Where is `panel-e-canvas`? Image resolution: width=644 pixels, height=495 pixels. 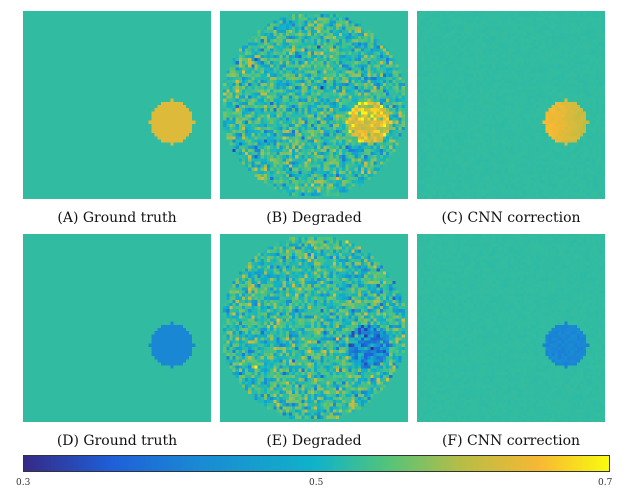 panel-e-canvas is located at coordinates (314, 328).